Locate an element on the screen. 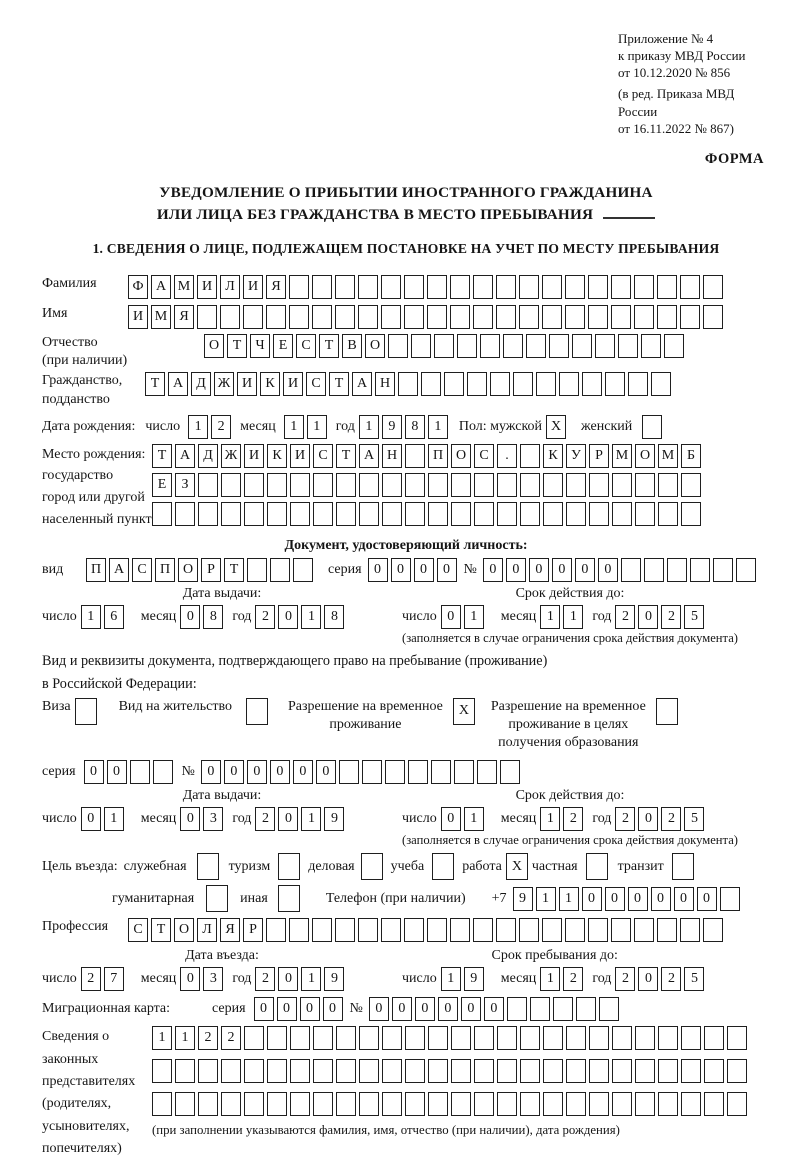 The image size is (800, 1163). purpose-other-checkbox is located at coordinates (288, 899).